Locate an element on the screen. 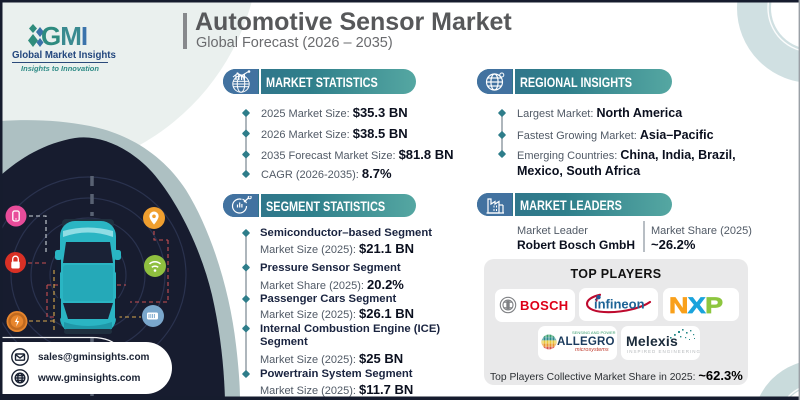 The width and height of the screenshot is (800, 400). svg-text: infineon is located at coordinates (619, 304).